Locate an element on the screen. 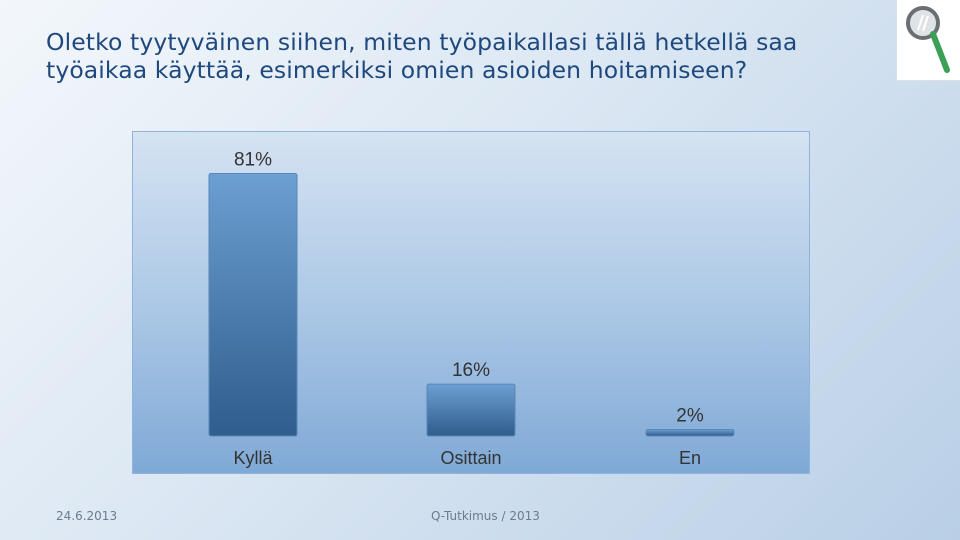 Image resolution: width=960 pixels, height=540 pixels. category-label-2: En is located at coordinates (690, 458).